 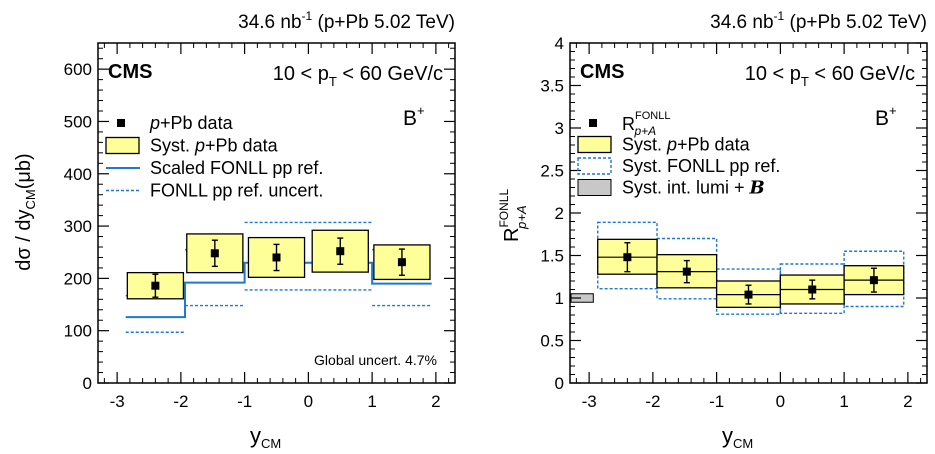 What do you see at coordinates (552, 171) in the screenshot?
I see `y-tick-label: 2.5` at bounding box center [552, 171].